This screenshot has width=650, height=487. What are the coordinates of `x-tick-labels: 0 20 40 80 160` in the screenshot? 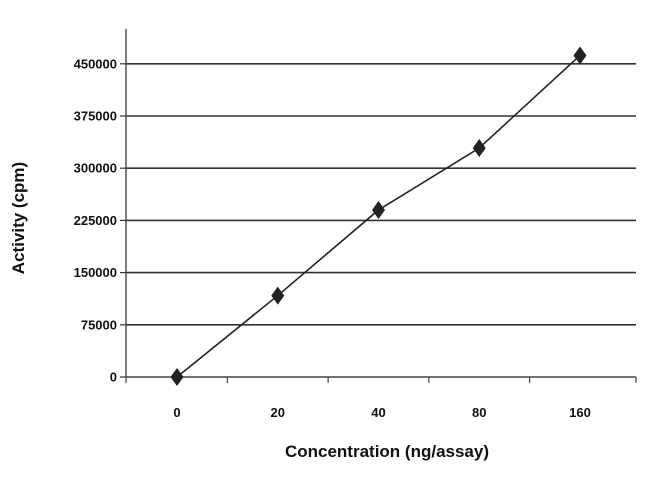 It's located at (381, 412).